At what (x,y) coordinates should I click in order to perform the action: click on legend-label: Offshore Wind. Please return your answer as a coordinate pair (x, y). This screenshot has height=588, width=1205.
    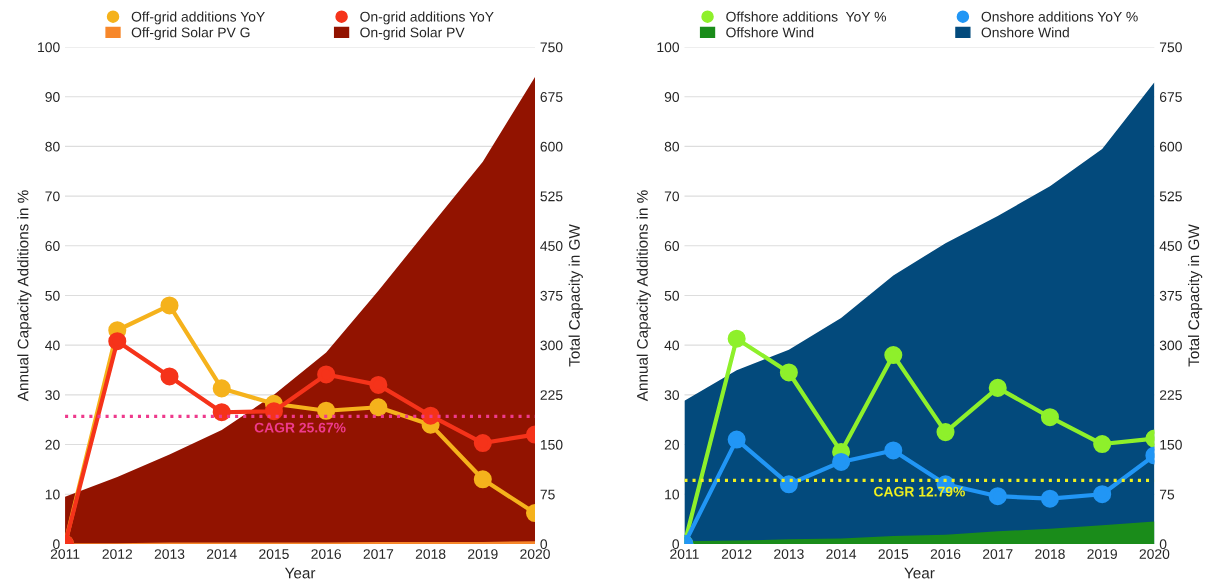
    Looking at the image, I should click on (770, 32).